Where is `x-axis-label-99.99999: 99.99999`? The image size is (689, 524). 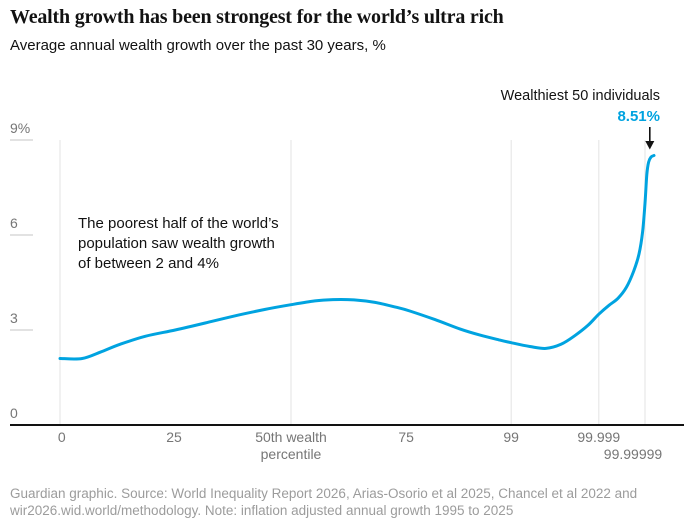 x-axis-label-99.99999: 99.99999 is located at coordinates (633, 454).